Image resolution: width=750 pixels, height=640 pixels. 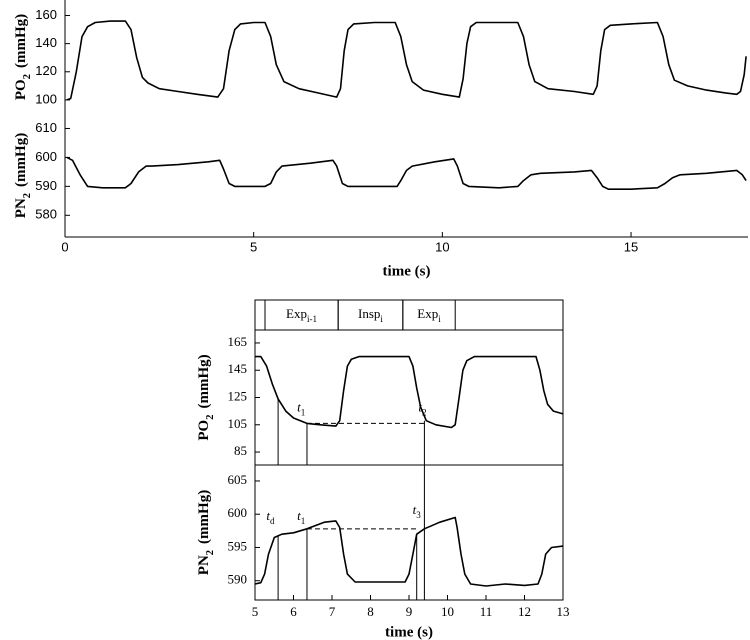 I want to click on y-tick-label: 85, so click(x=240, y=450).